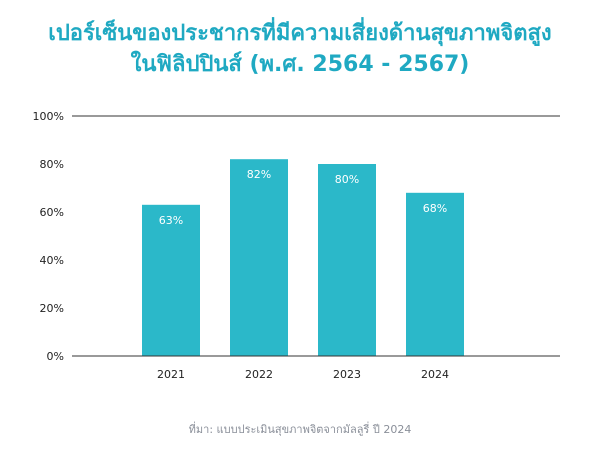 The width and height of the screenshot is (600, 450). What do you see at coordinates (48, 116) in the screenshot?
I see `y-tick-label: 100%` at bounding box center [48, 116].